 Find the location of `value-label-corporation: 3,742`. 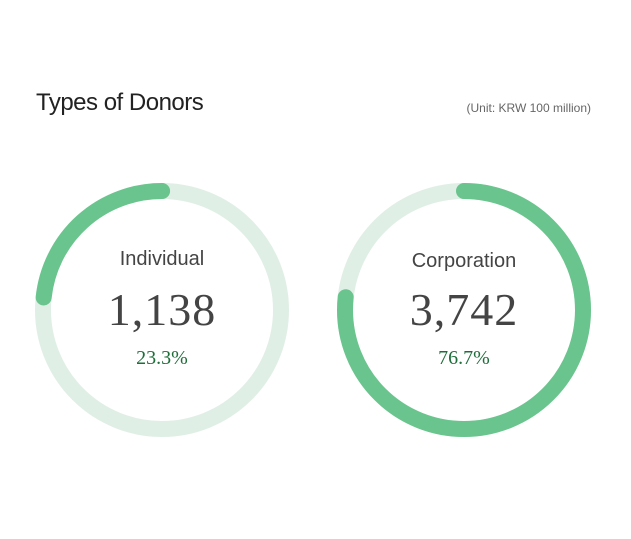

value-label-corporation: 3,742 is located at coordinates (464, 309).